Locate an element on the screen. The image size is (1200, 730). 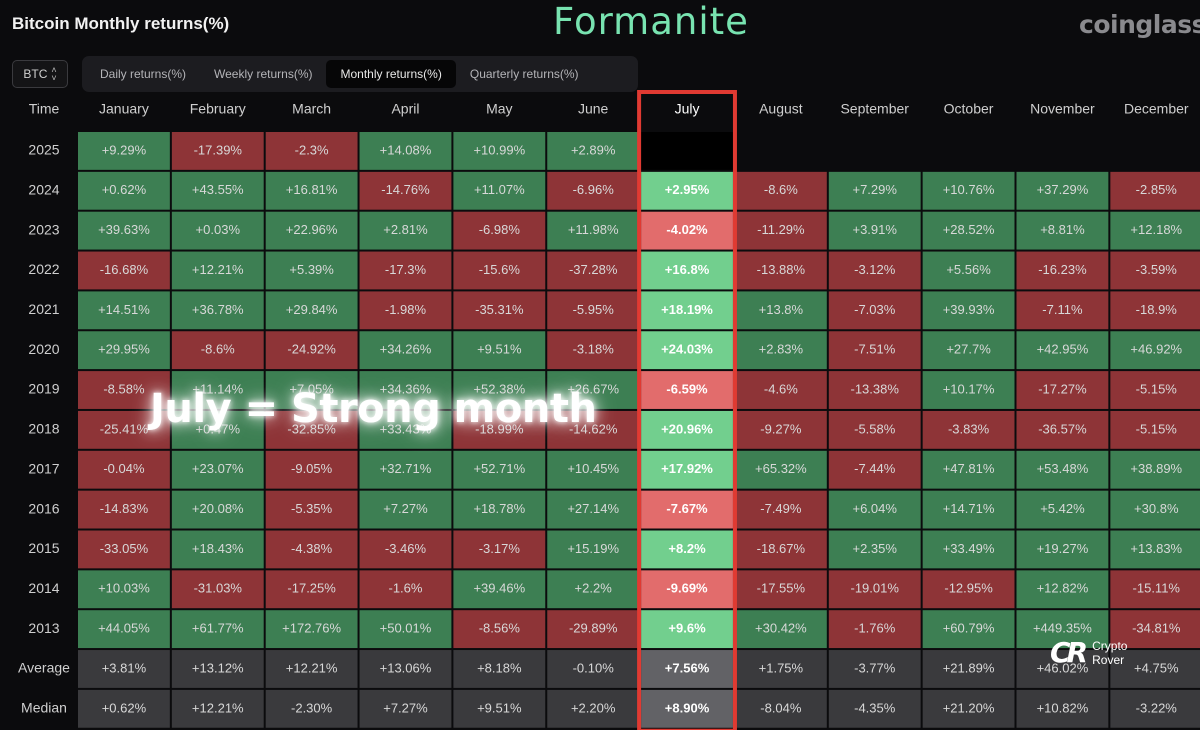
cell-value: +27.7% is located at coordinates (968, 349).